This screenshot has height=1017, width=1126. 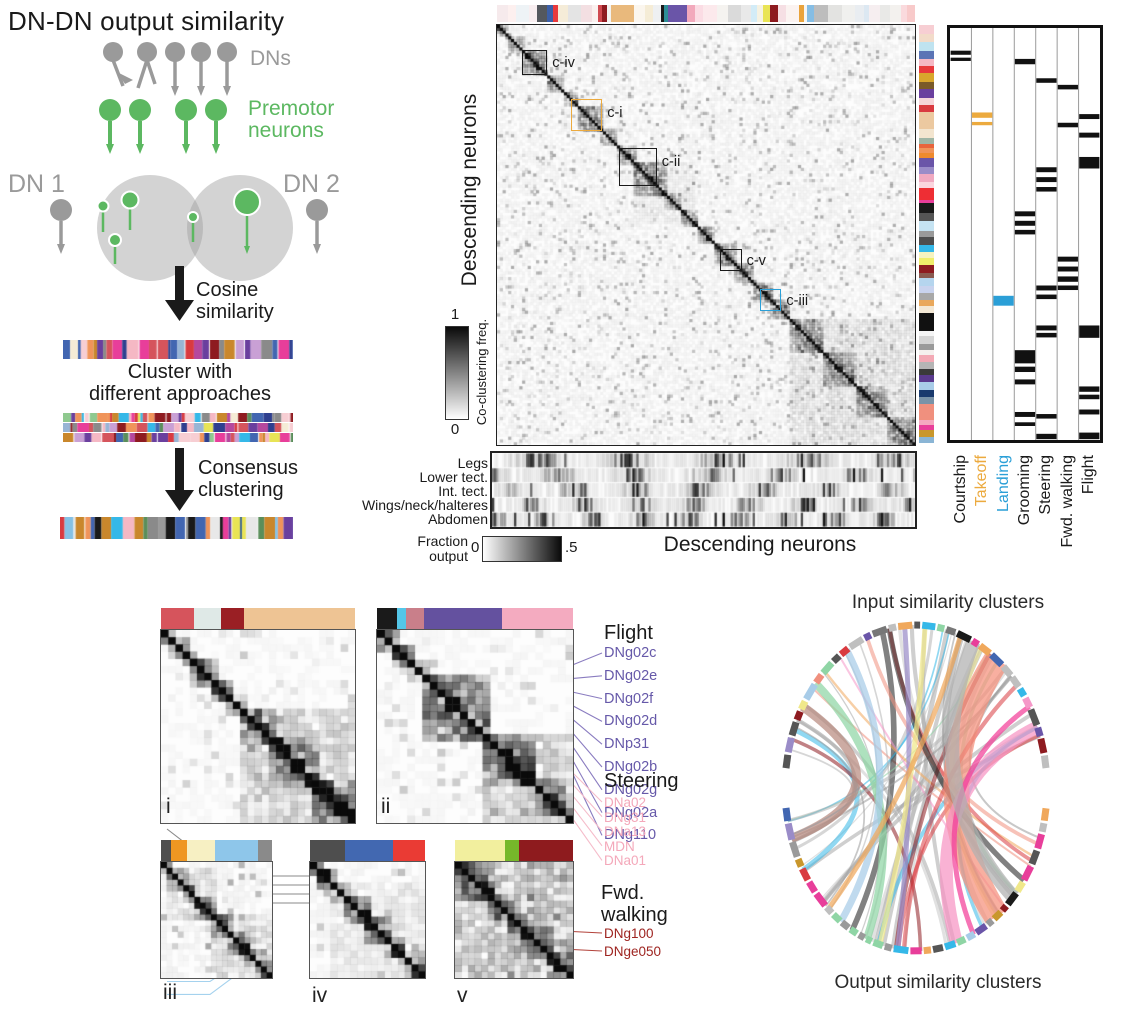 I want to click on row-label-legs: Legs, so click(x=472, y=463).